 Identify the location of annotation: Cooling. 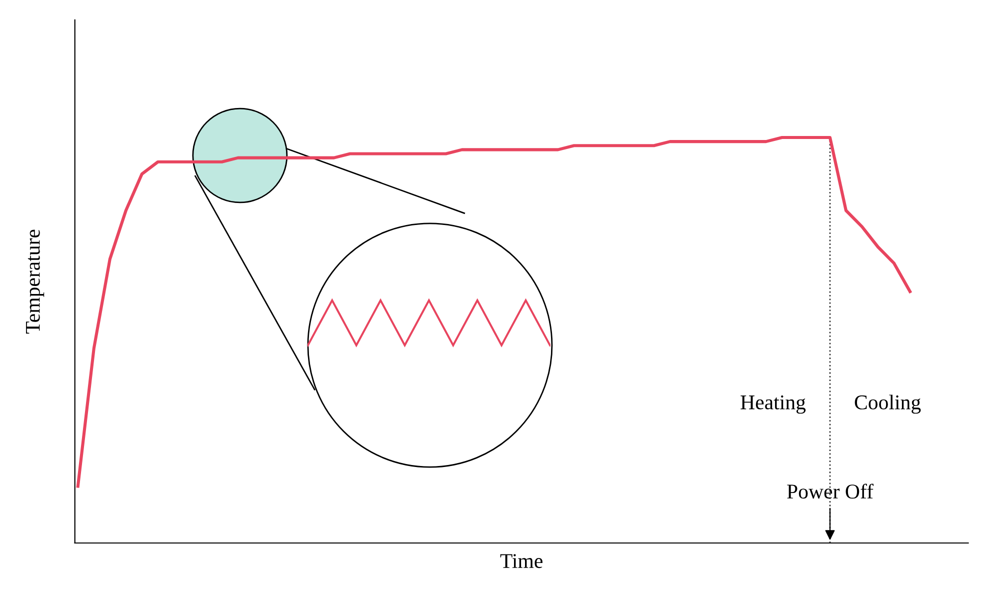
(887, 404).